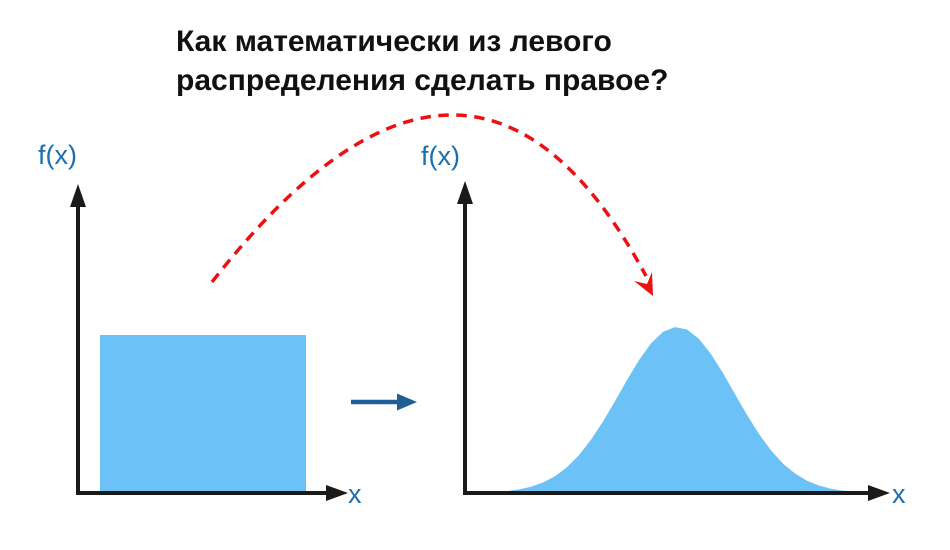 Image resolution: width=950 pixels, height=550 pixels. I want to click on title-line-1: Как математически из левого, so click(394, 41).